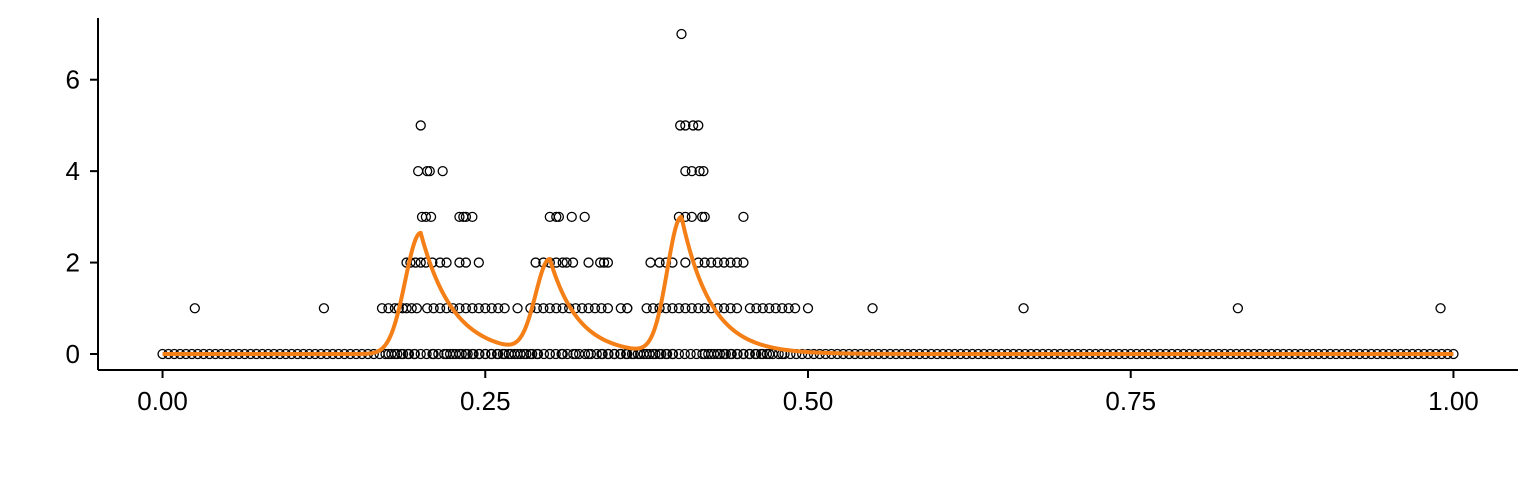  What do you see at coordinates (73, 263) in the screenshot?
I see `y-tick-label: 2` at bounding box center [73, 263].